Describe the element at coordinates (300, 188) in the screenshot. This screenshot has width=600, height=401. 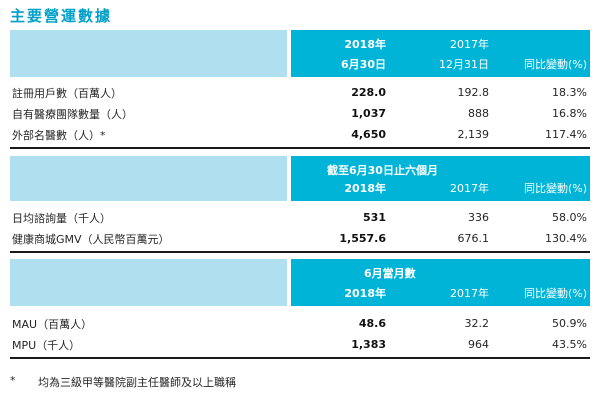
I see `table2-header-line2: 2018年 2017年 同比變動(%)` at that location.